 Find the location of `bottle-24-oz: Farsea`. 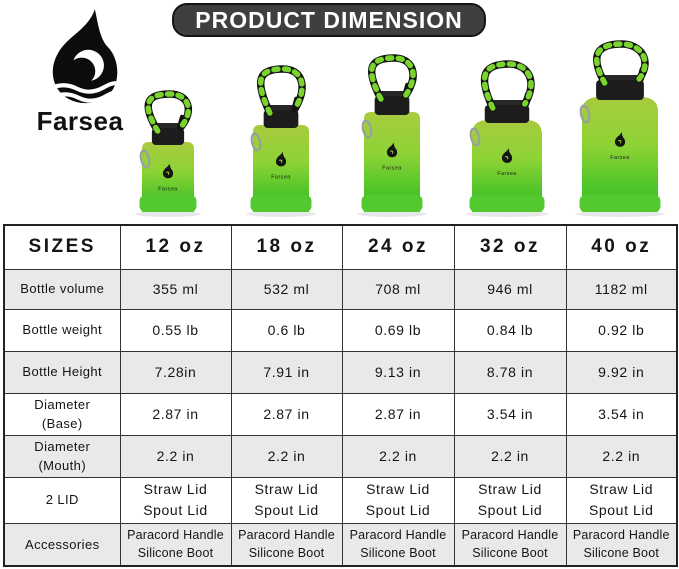

bottle-24-oz: Farsea is located at coordinates (392, 135).